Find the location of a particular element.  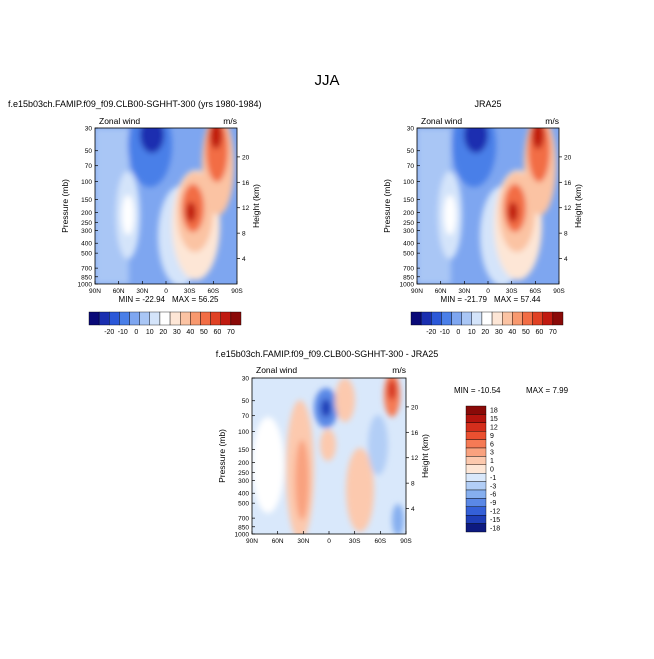

colorbar-label: 12 is located at coordinates (494, 428).